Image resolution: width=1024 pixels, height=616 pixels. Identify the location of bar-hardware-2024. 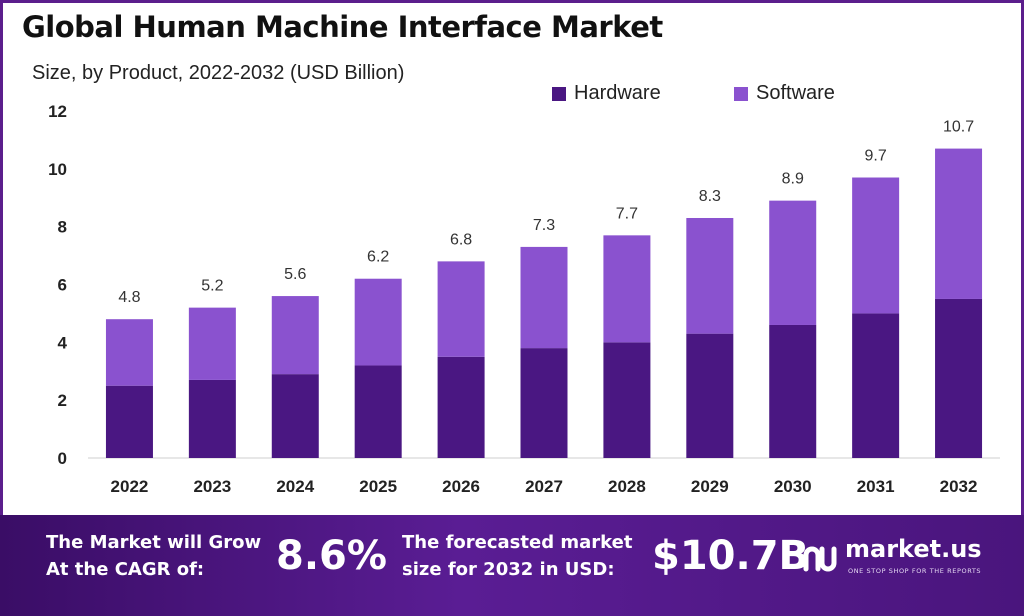
(295, 416).